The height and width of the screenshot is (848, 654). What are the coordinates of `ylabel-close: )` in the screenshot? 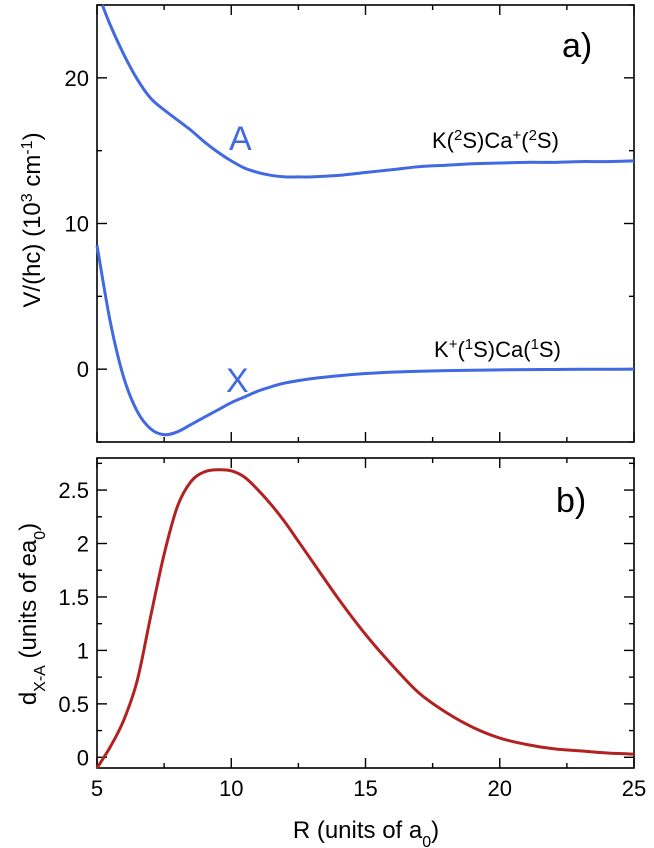 It's located at (28, 527).